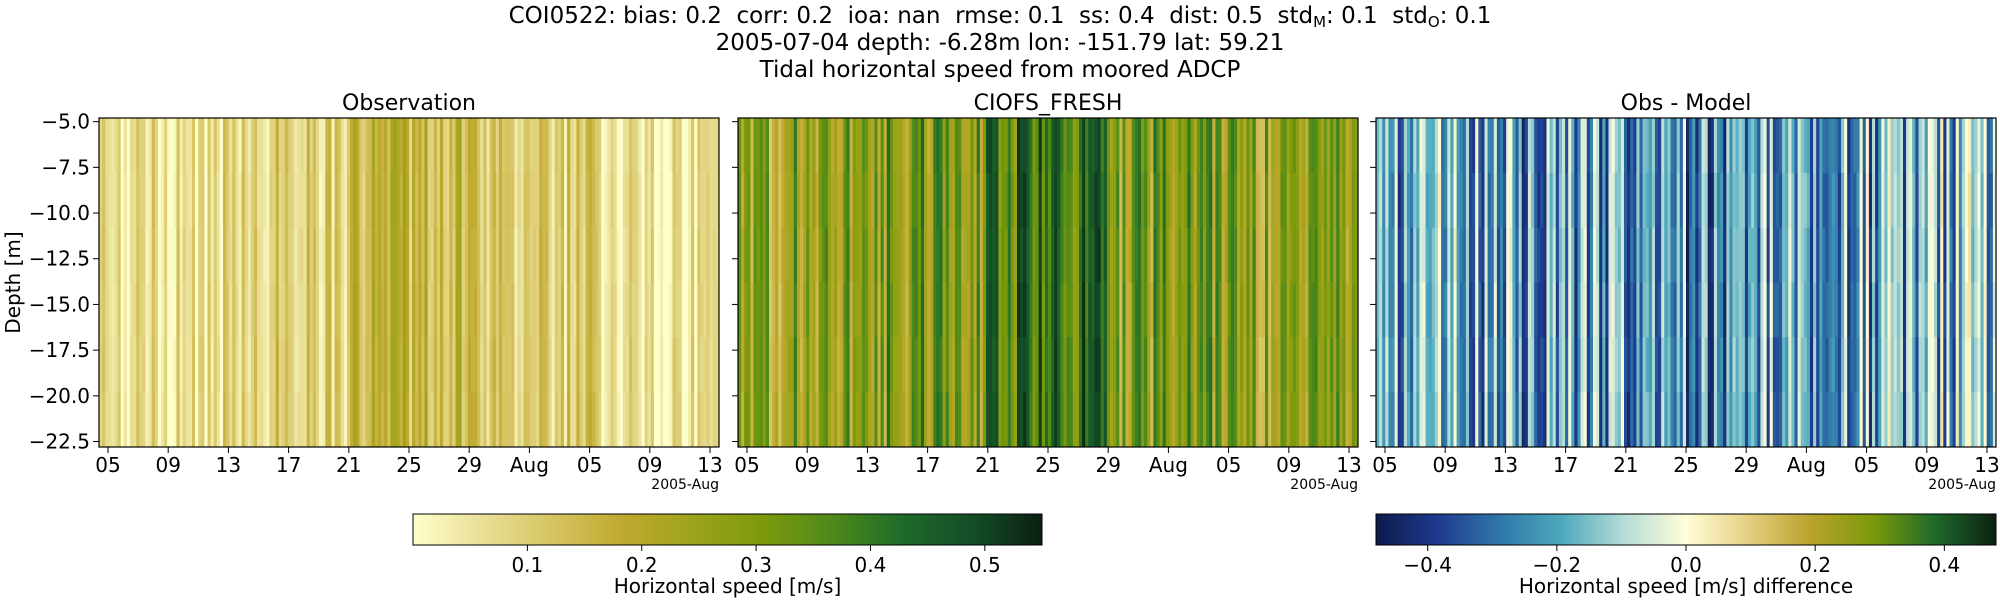  Describe the element at coordinates (59, 442) in the screenshot. I see `y-tick-label: −22.5` at that location.